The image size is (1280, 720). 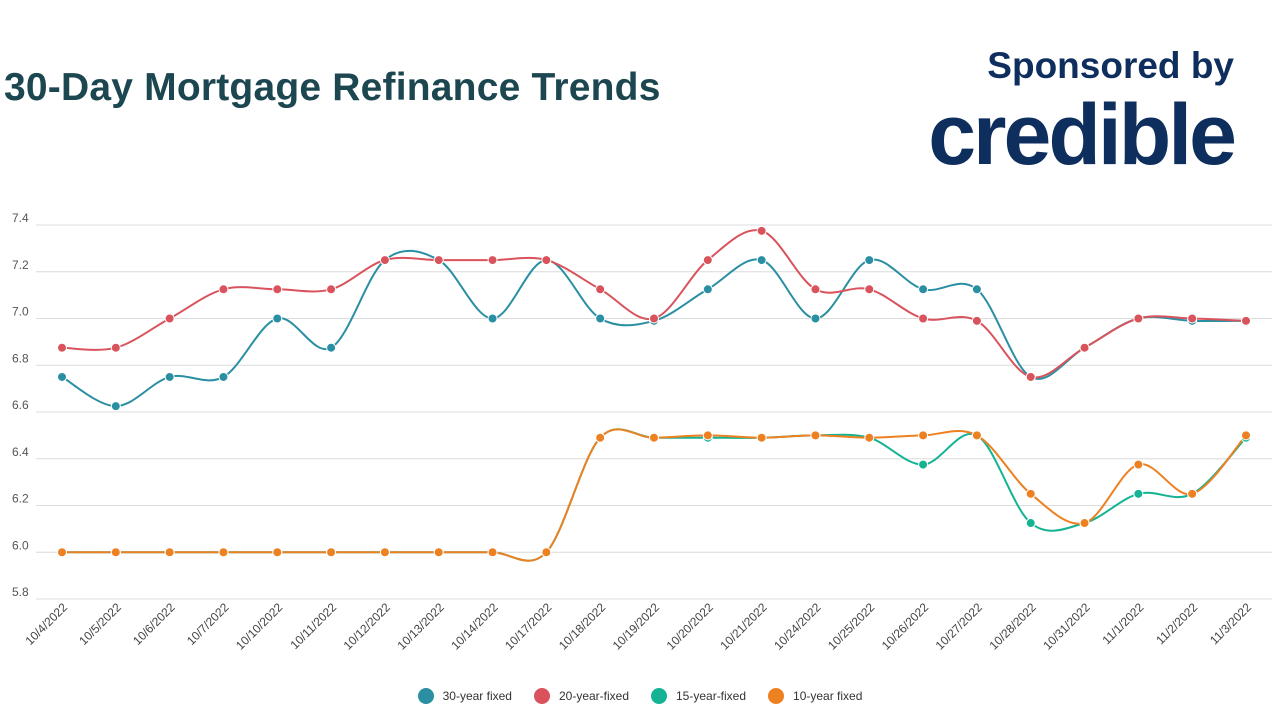 I want to click on y-tick-label: 7.4, so click(x=20, y=218).